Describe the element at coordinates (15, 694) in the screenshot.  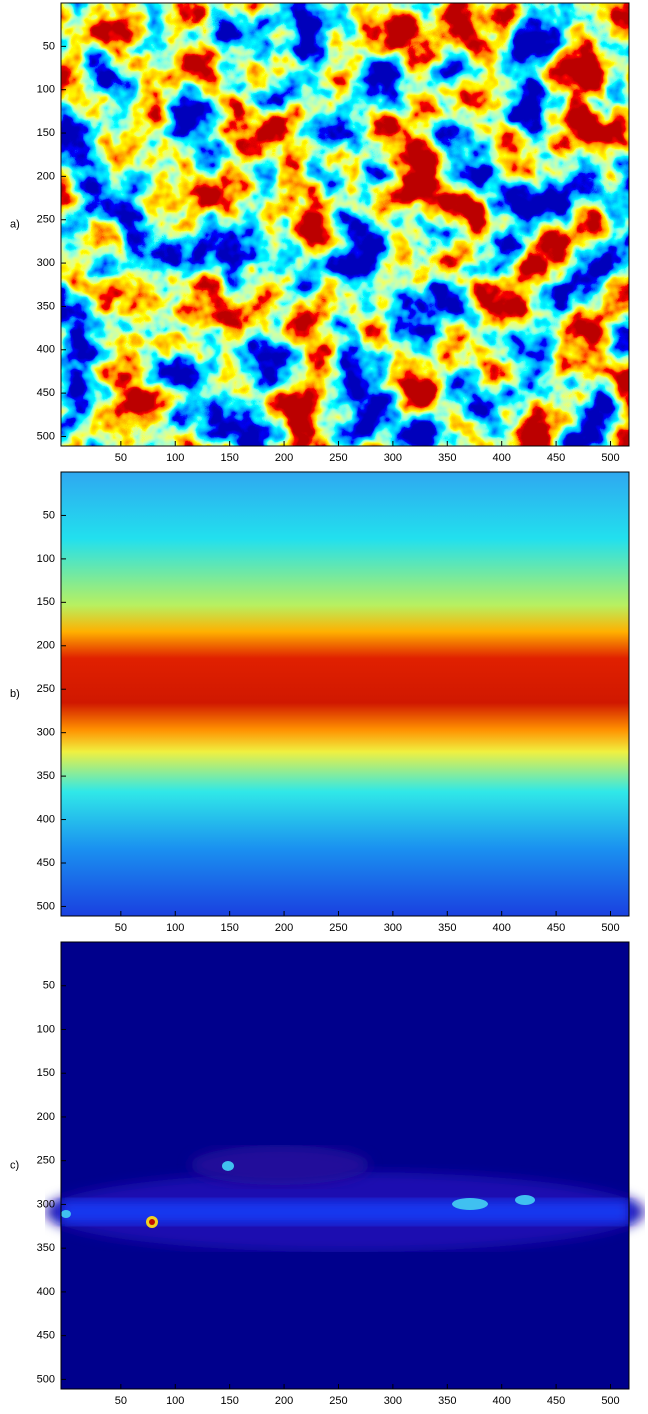
I see `panel-label: b)` at that location.